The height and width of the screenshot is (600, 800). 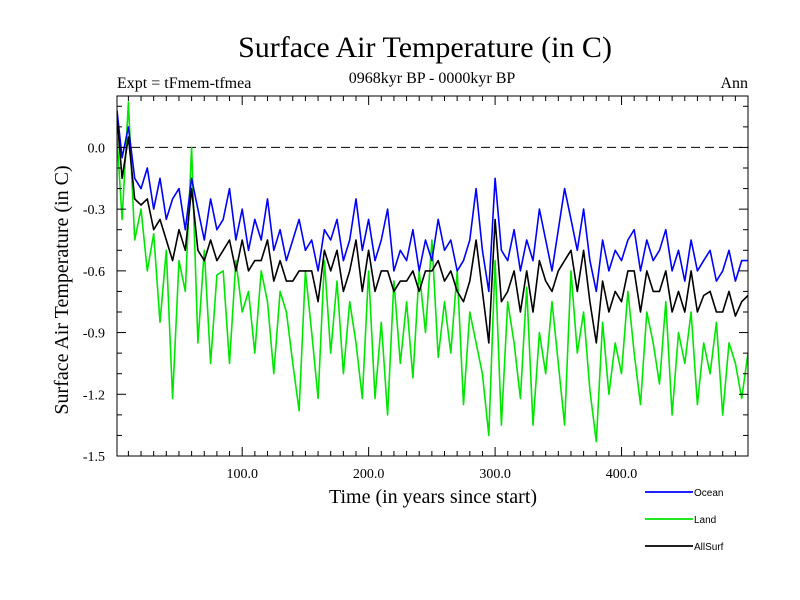 What do you see at coordinates (242, 474) in the screenshot?
I see `x-tick-label: 100.0` at bounding box center [242, 474].